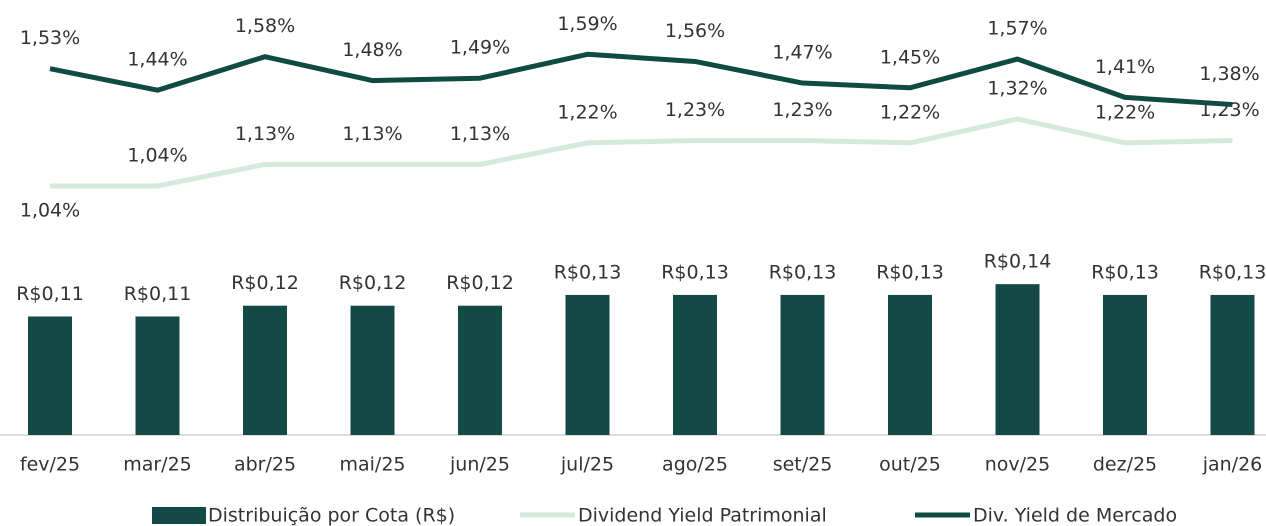 This screenshot has height=526, width=1266. I want to click on x-tick-label: jul/25, so click(587, 465).